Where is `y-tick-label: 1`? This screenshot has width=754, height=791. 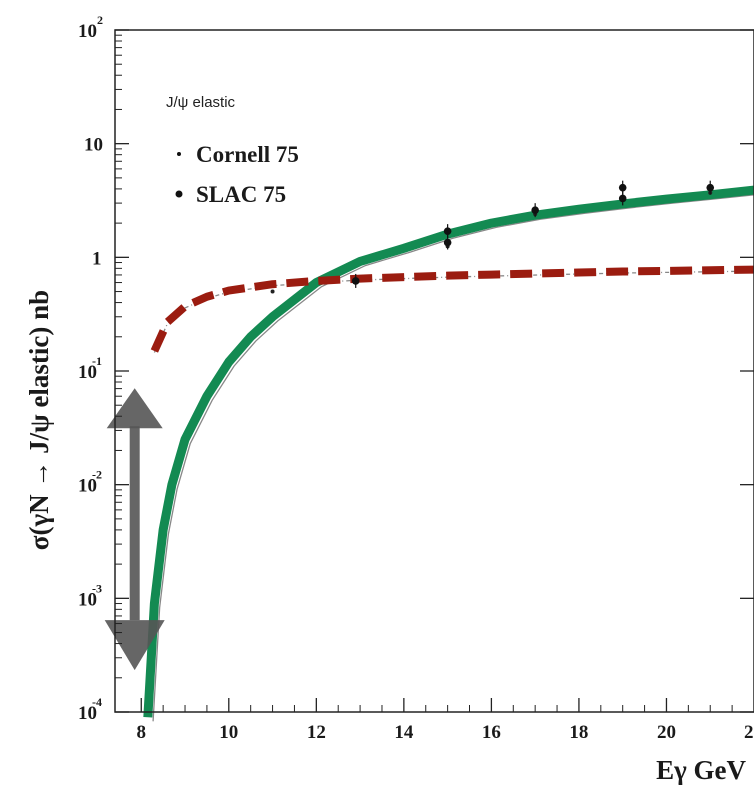 y-tick-label: 1 is located at coordinates (97, 258).